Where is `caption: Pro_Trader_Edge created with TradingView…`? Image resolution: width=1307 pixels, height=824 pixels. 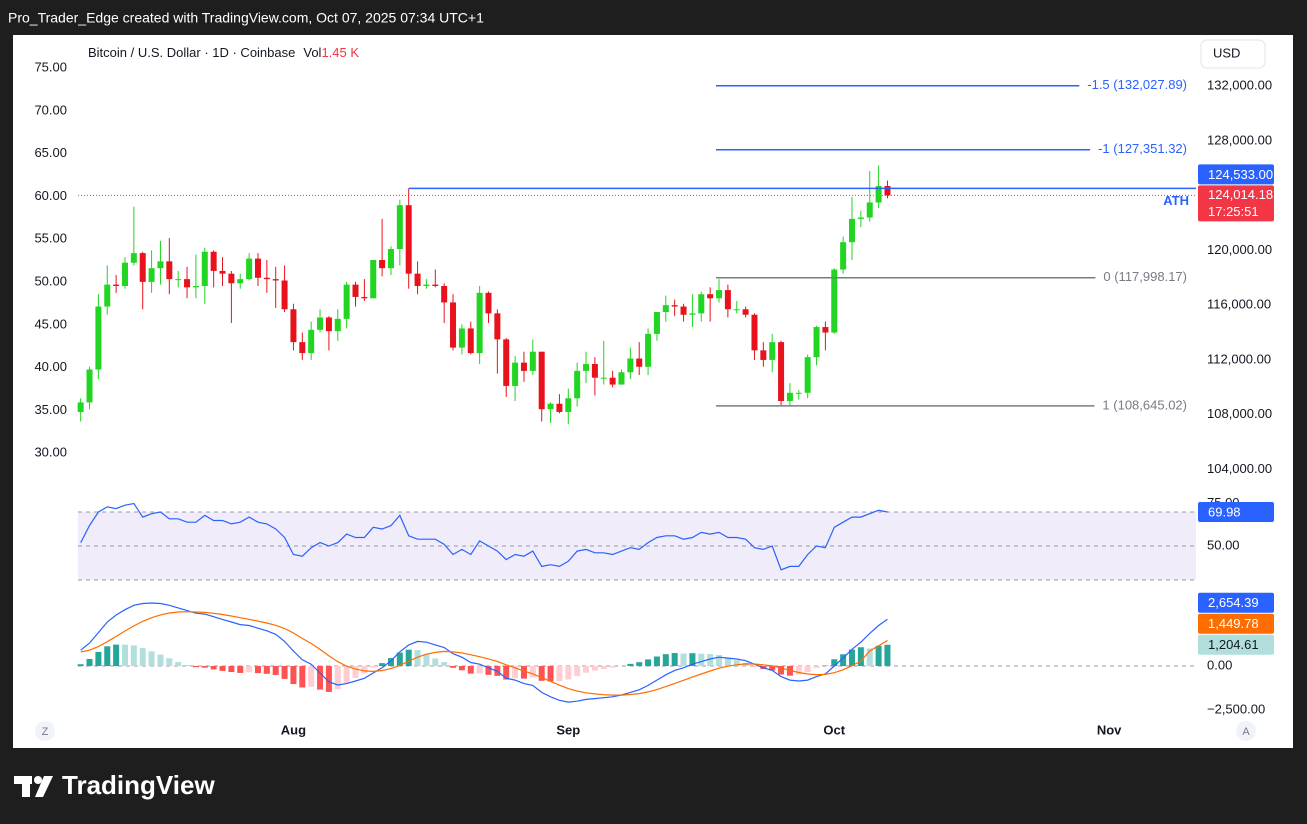
caption: Pro_Trader_Edge created with TradingView… is located at coordinates (246, 18).